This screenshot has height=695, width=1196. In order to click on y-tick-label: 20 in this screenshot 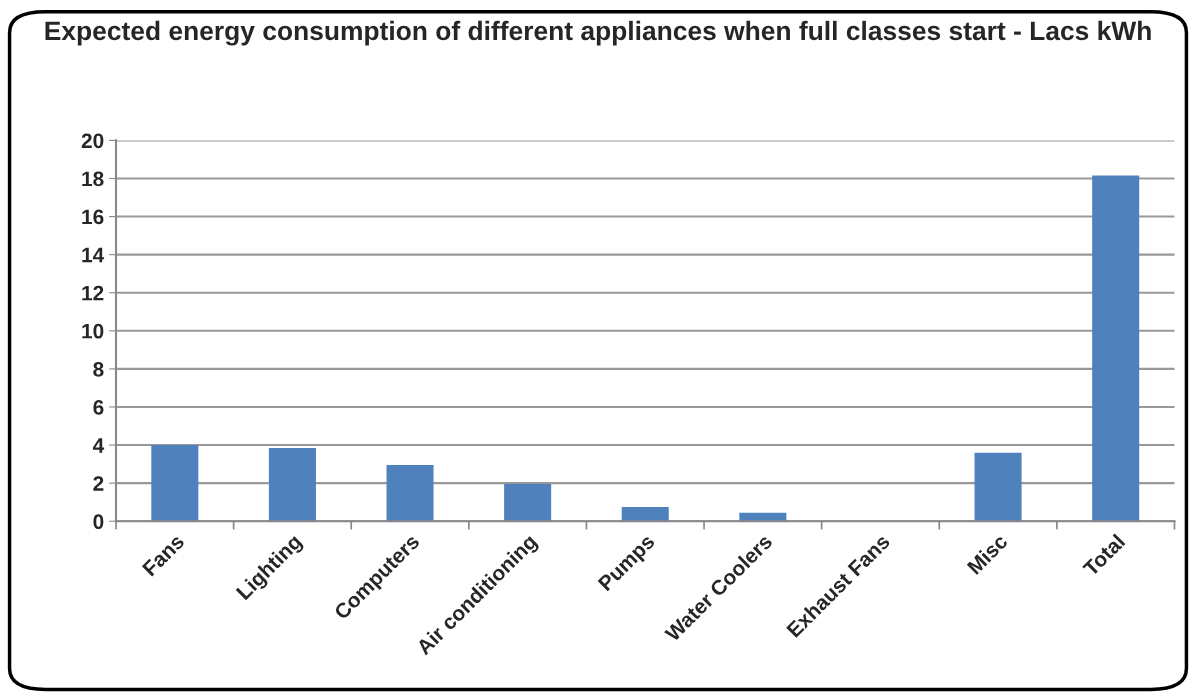, I will do `click(92, 141)`.